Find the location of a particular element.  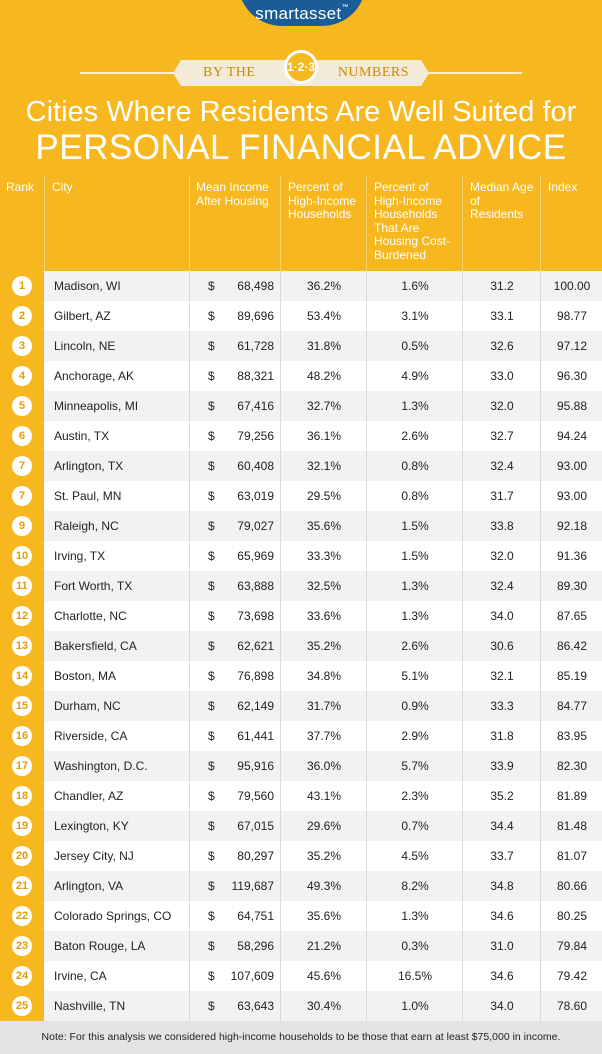

index-cell: 81.48 is located at coordinates (572, 826).